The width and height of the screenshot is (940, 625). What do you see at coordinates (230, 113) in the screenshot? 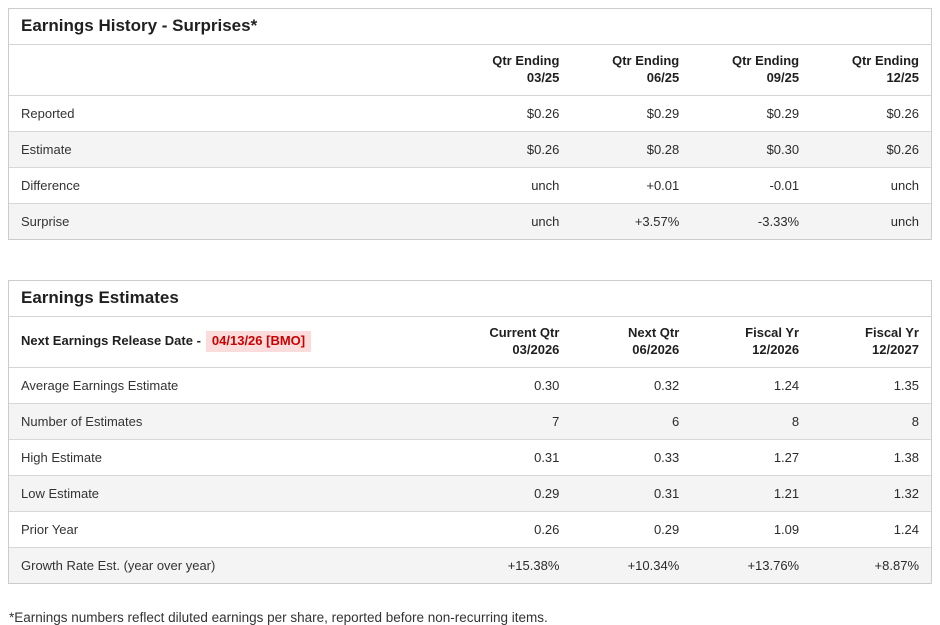
I see `row-label: Reported` at bounding box center [230, 113].